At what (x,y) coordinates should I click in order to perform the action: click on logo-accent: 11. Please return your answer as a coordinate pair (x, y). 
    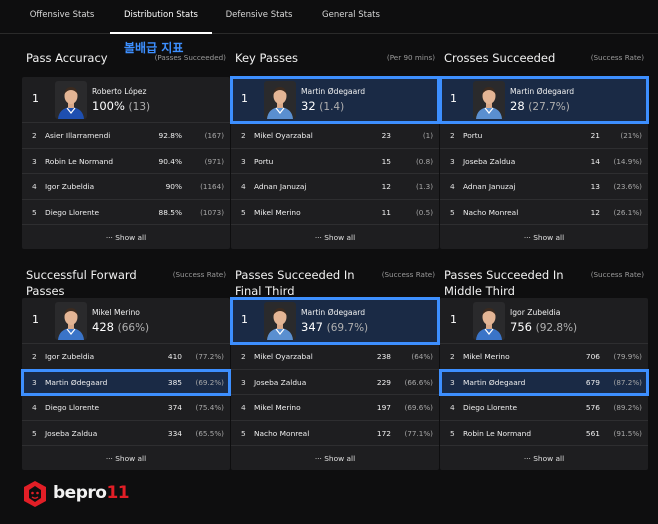
    Looking at the image, I should click on (118, 493).